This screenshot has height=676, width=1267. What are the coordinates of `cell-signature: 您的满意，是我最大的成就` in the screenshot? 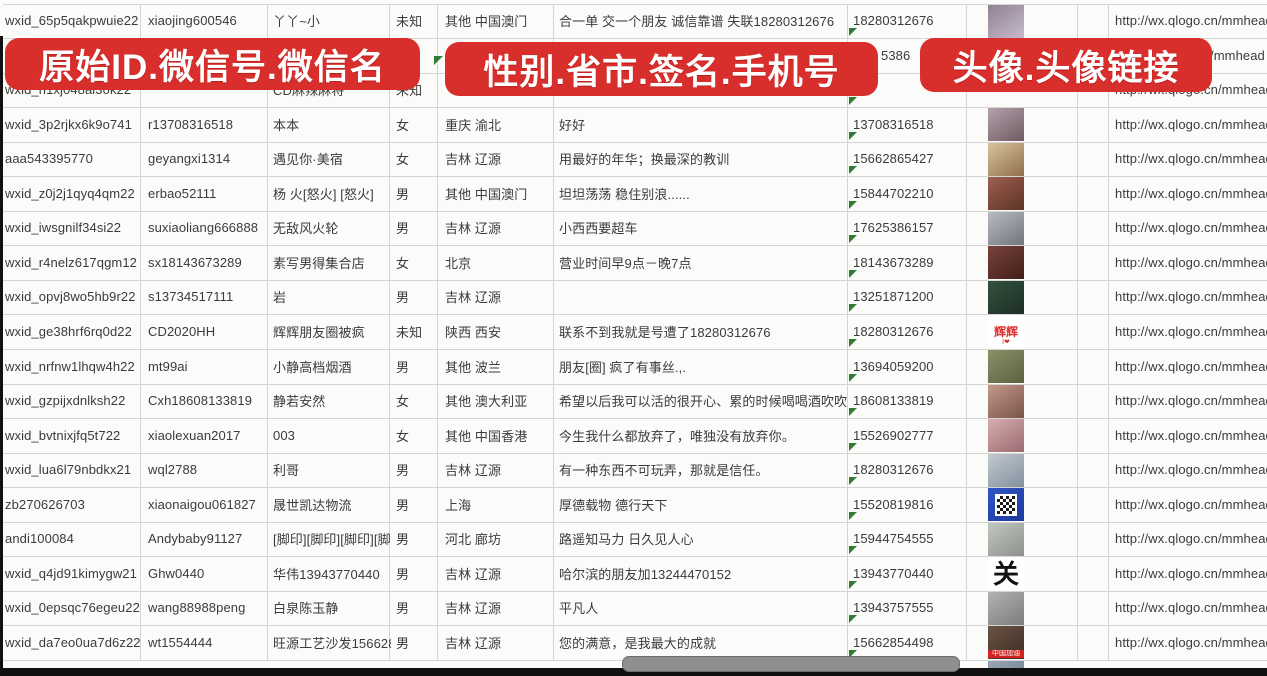 It's located at (638, 643).